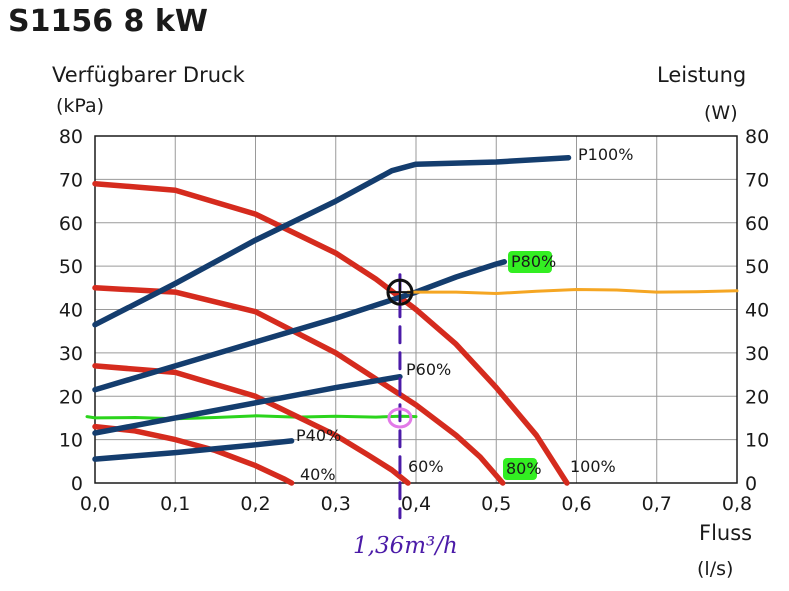 The height and width of the screenshot is (591, 789). What do you see at coordinates (318, 474) in the screenshot?
I see `pressure-label-40: 40%` at bounding box center [318, 474].